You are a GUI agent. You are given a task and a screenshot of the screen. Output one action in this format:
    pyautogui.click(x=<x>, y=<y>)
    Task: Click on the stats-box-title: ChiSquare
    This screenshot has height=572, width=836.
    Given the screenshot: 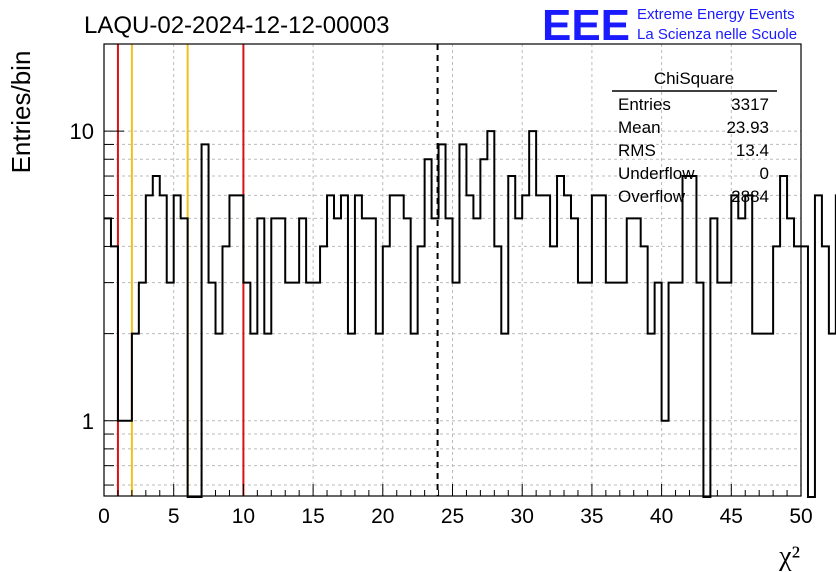 What is the action you would take?
    pyautogui.click(x=694, y=78)
    